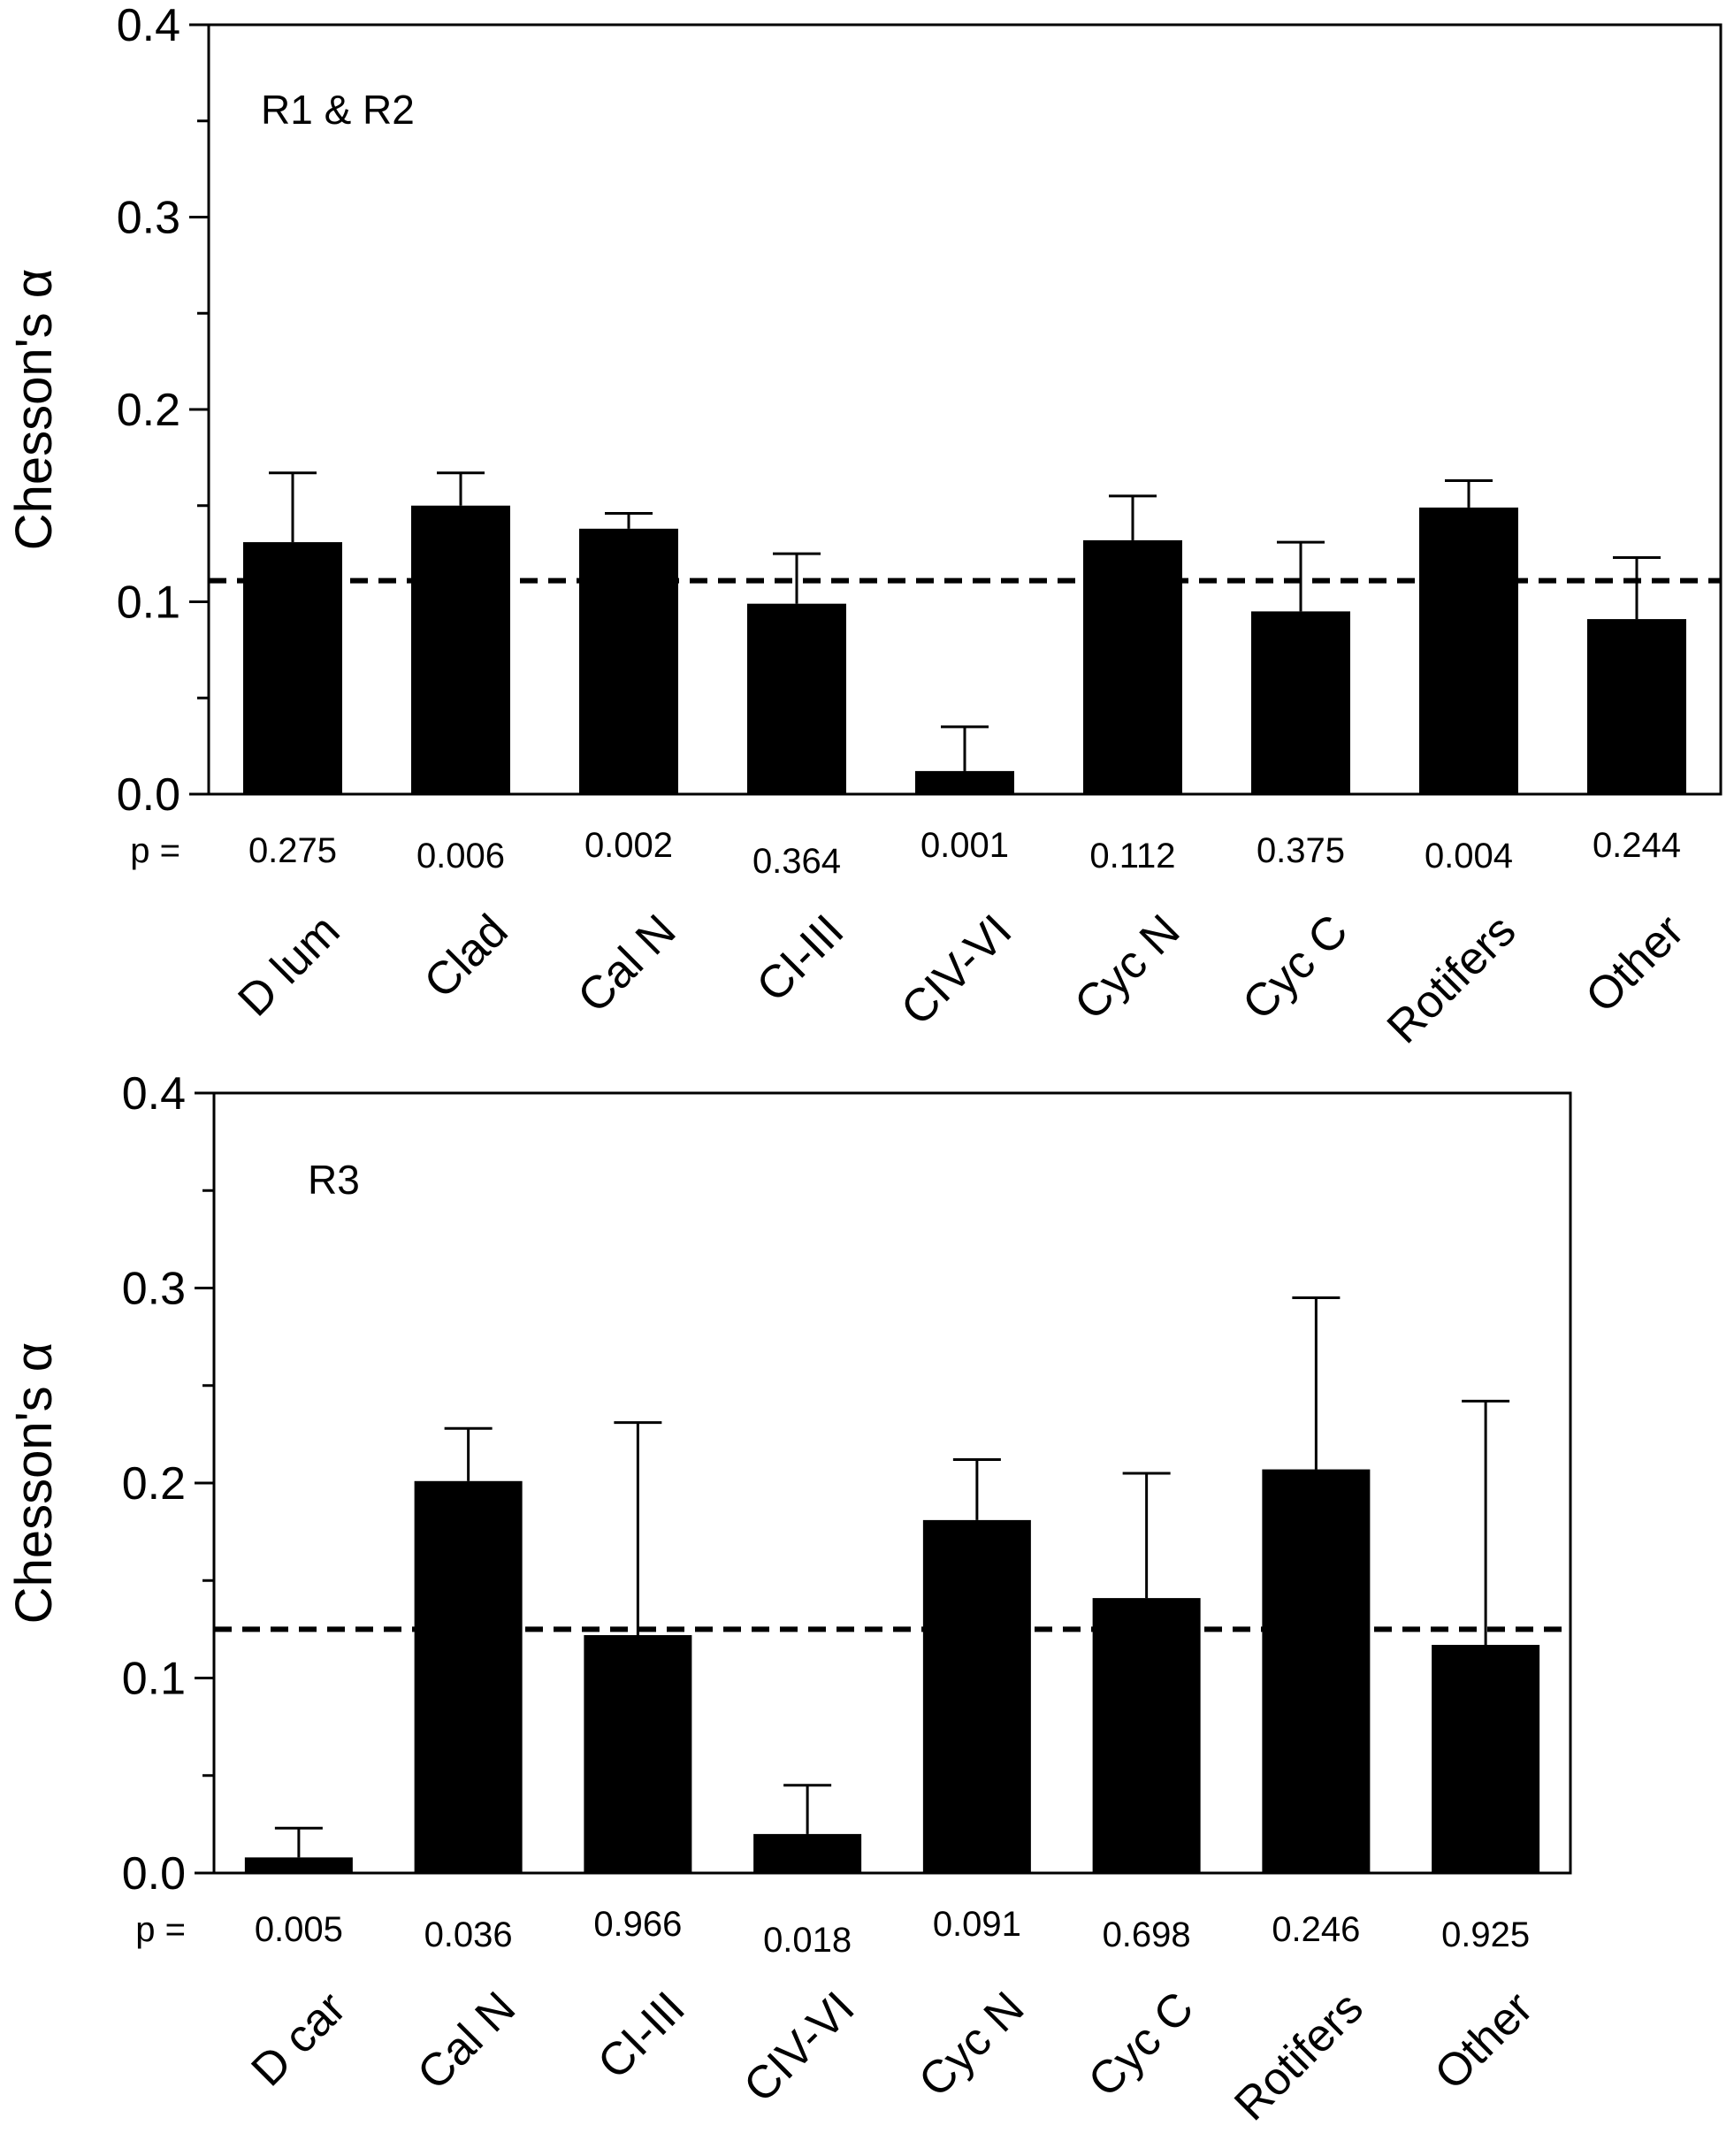  I want to click on category-label: D car, so click(299, 2039).